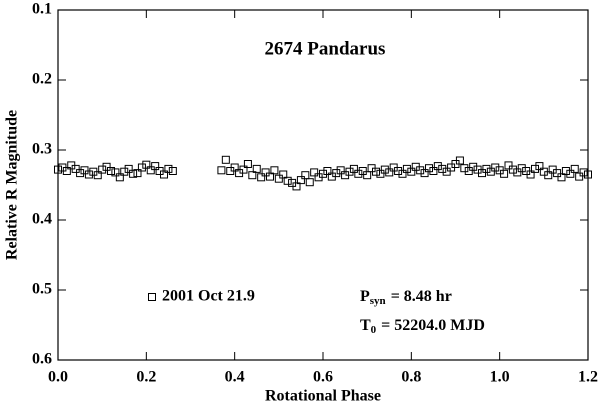 The height and width of the screenshot is (408, 600). What do you see at coordinates (42, 79) in the screenshot?
I see `y-tick-label: 0.2` at bounding box center [42, 79].